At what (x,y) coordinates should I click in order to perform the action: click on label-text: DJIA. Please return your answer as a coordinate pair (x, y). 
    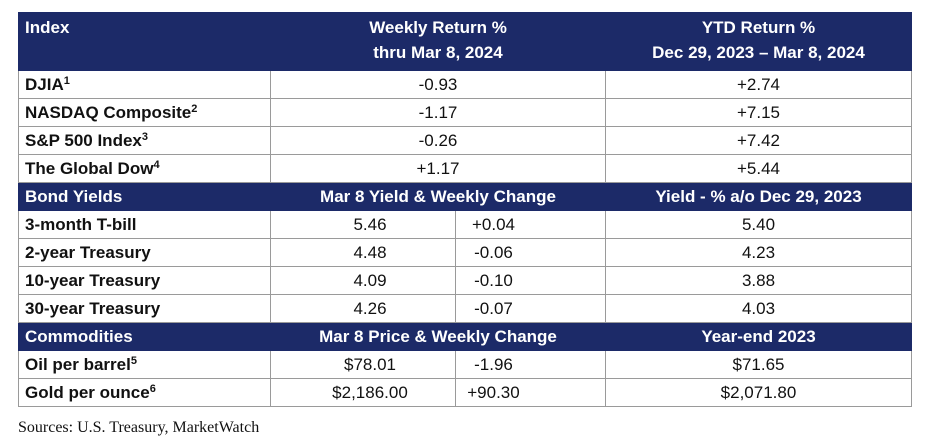
    Looking at the image, I should click on (44, 84).